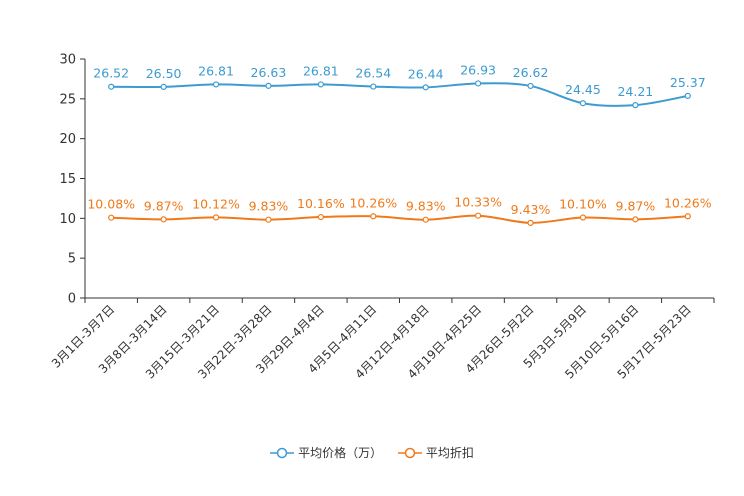 The width and height of the screenshot is (744, 496). Describe the element at coordinates (340, 453) in the screenshot. I see `legend-label-price: 平均价格（万）` at that location.